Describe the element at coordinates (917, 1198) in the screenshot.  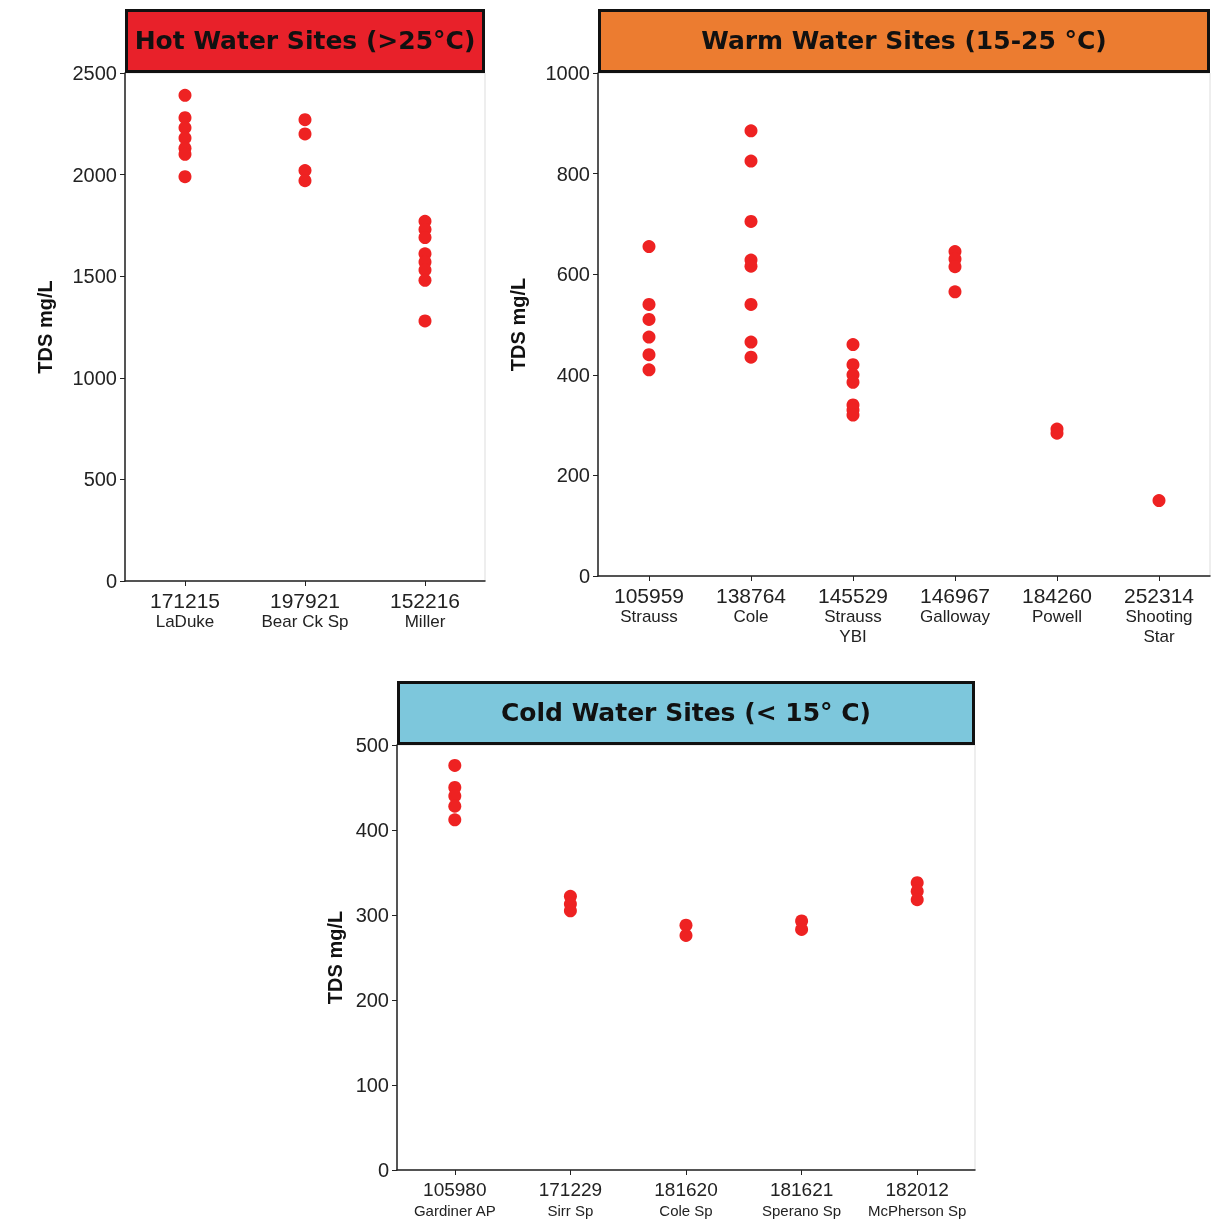
I see `x-tick-label: 182012 McPherson Sp` at that location.